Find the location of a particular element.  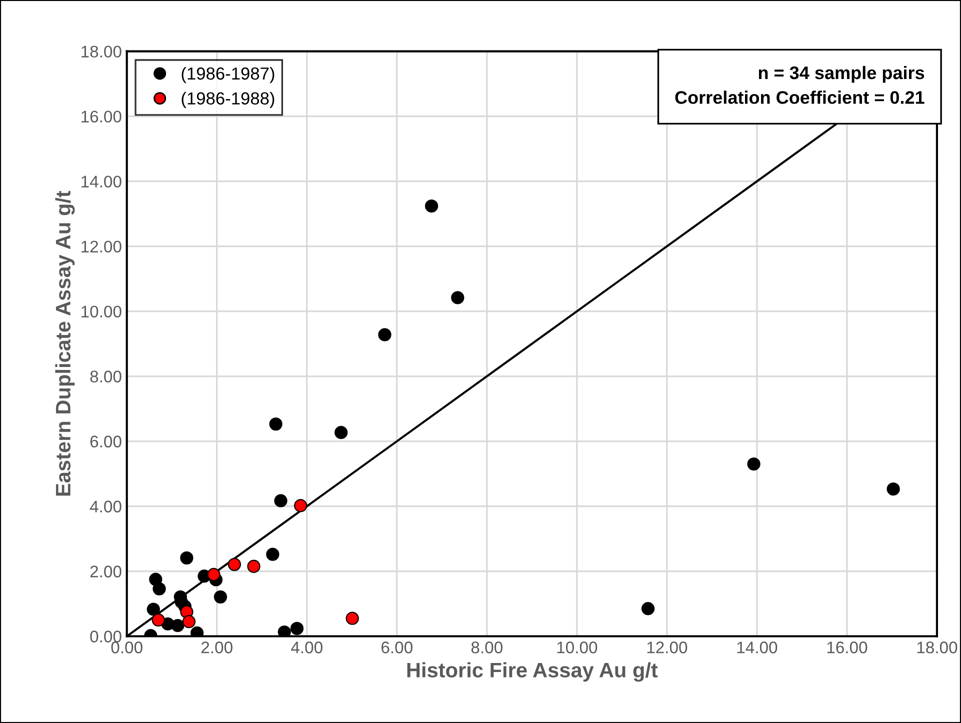

y-tick-label: 4.00 is located at coordinates (106, 506).